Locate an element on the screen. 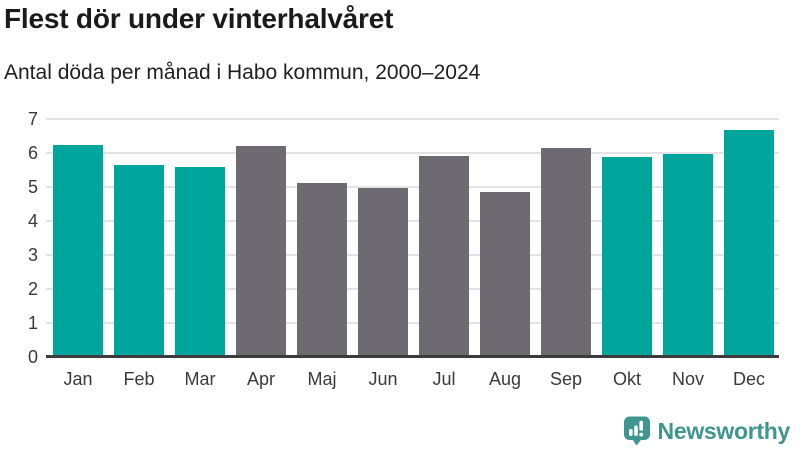 This screenshot has width=800, height=450. bar-apr is located at coordinates (261, 251).